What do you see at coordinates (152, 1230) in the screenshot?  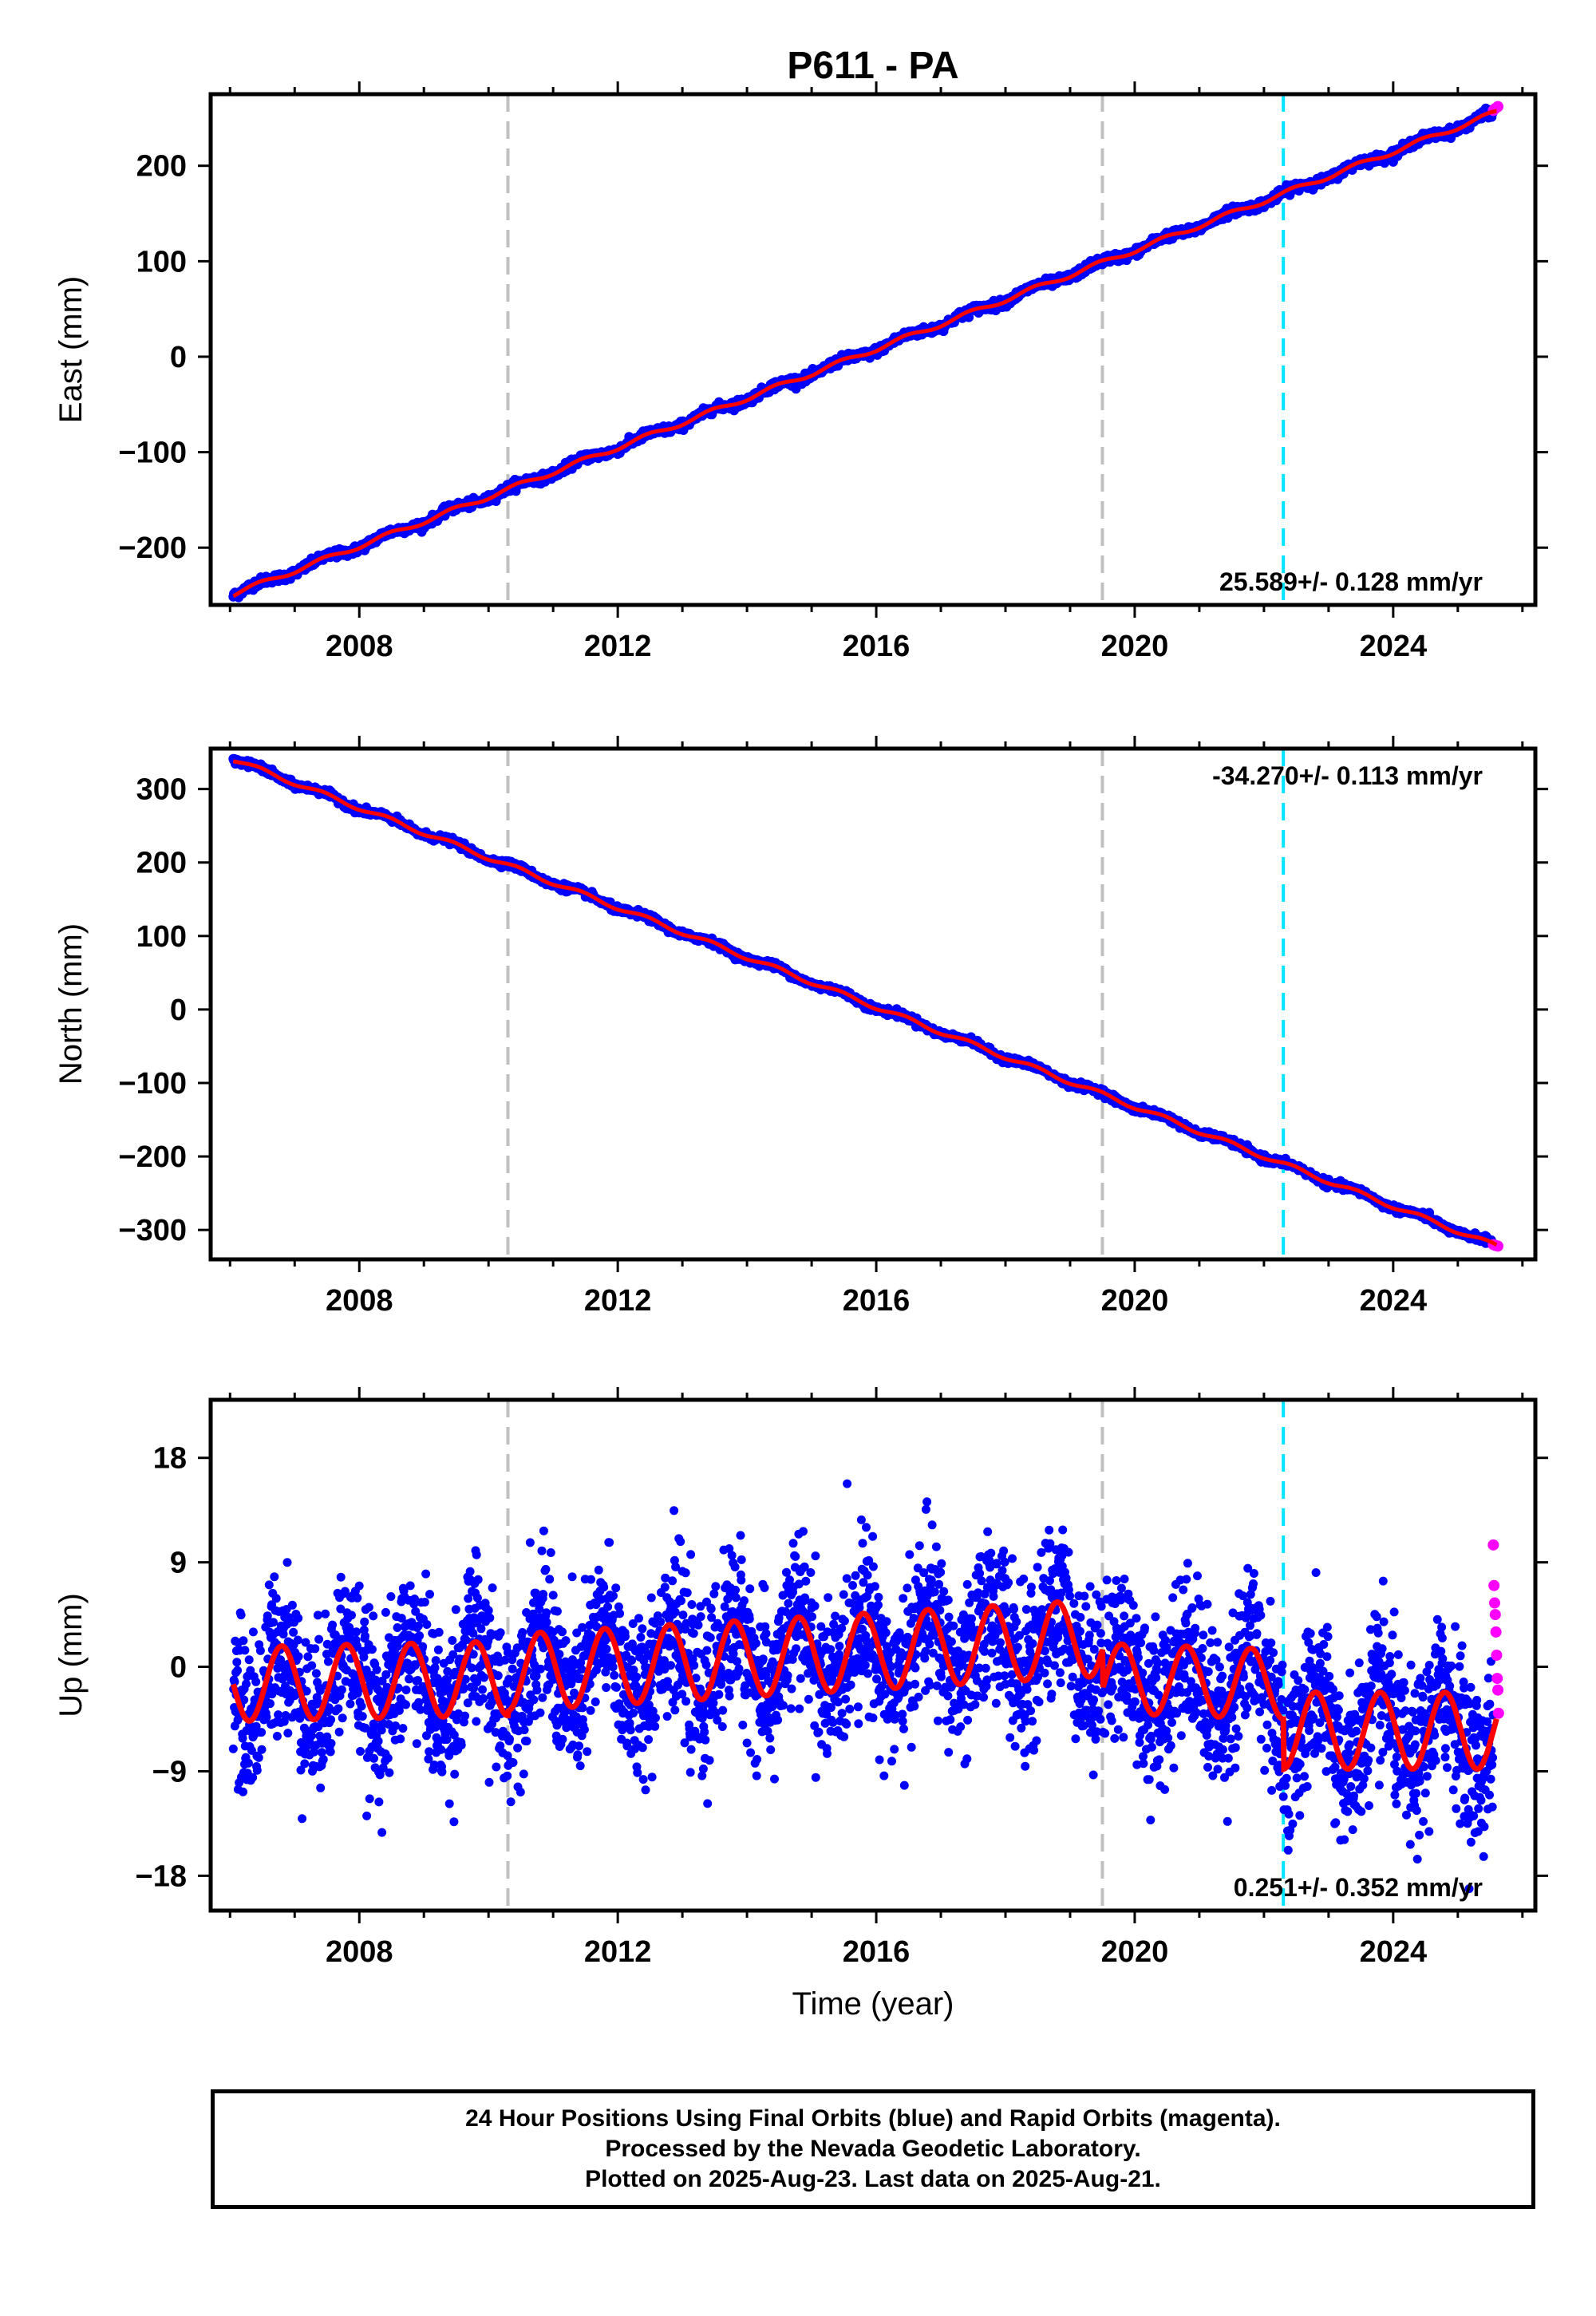 I see `y-tick-label: −300` at bounding box center [152, 1230].